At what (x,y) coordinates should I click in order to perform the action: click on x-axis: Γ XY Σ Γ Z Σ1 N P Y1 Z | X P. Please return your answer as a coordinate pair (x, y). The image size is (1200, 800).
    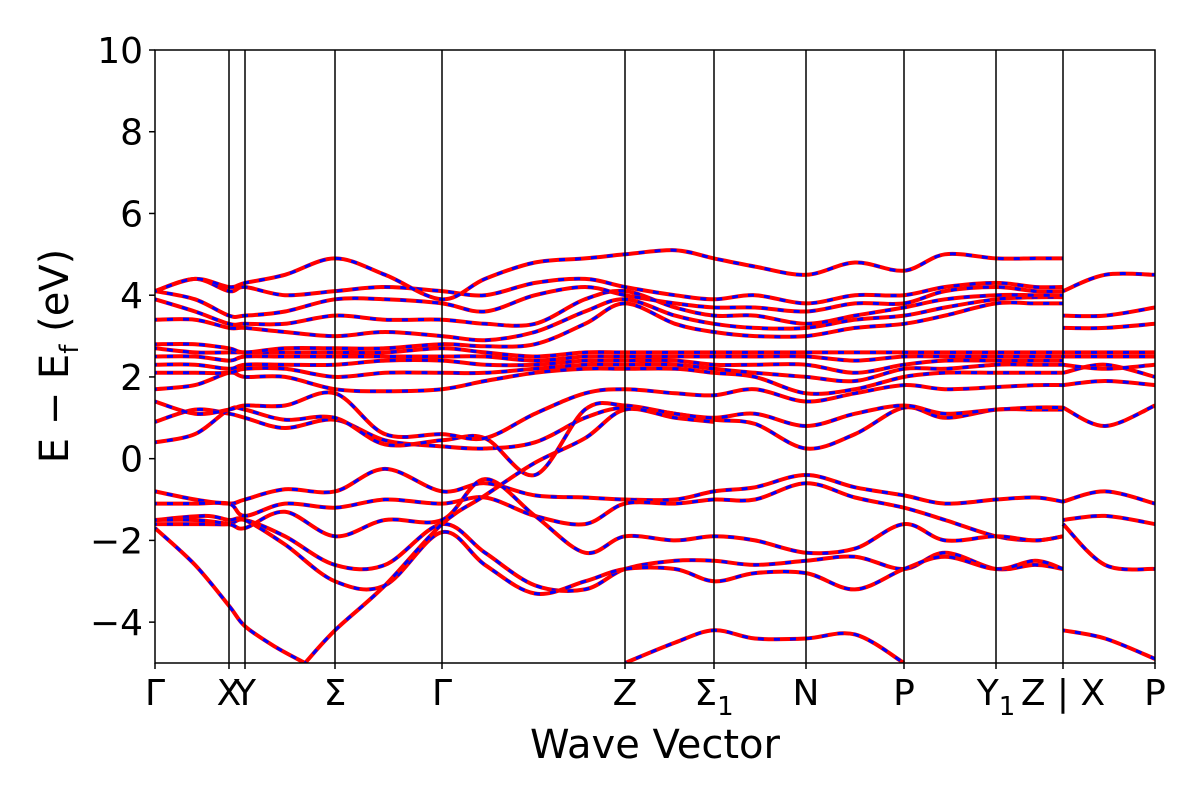
    Looking at the image, I should click on (655, 692).